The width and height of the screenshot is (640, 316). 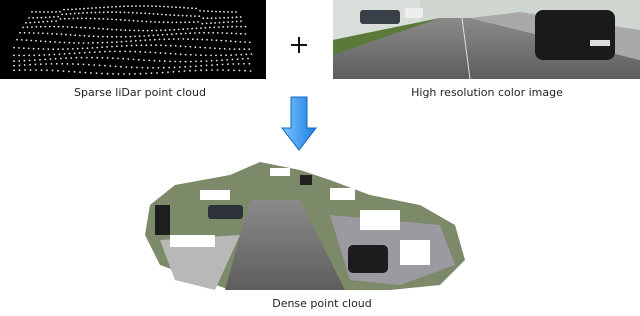 I want to click on lidar-points, so click(x=133, y=40).